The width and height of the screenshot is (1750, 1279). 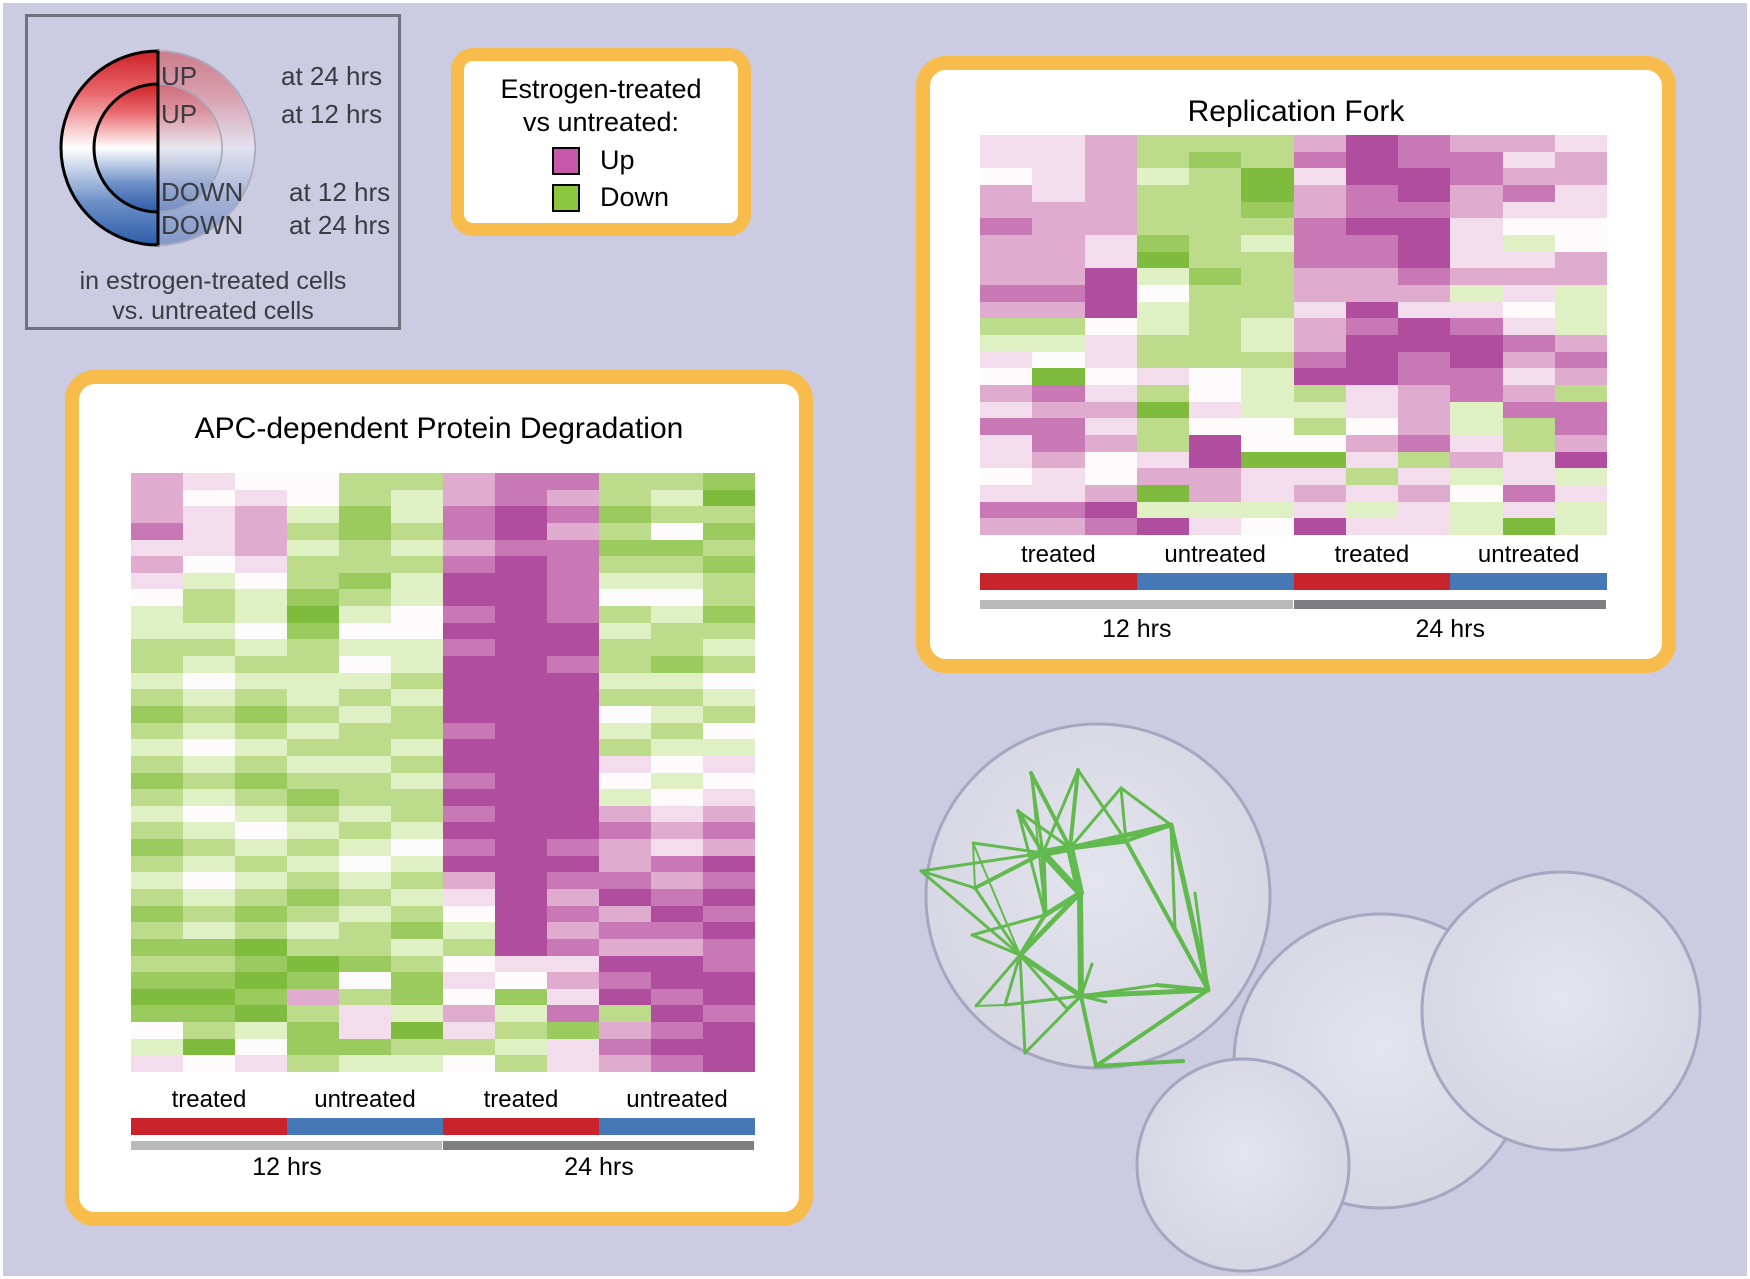 I want to click on apc-untreated-bar, so click(x=677, y=1126).